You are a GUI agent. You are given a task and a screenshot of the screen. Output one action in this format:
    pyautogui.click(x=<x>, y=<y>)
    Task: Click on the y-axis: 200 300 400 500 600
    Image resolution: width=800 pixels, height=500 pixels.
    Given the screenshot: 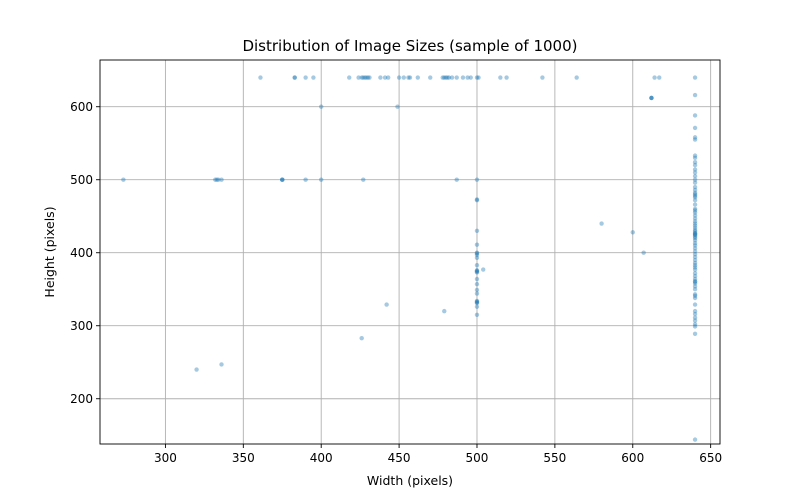 What is the action you would take?
    pyautogui.click(x=85, y=253)
    